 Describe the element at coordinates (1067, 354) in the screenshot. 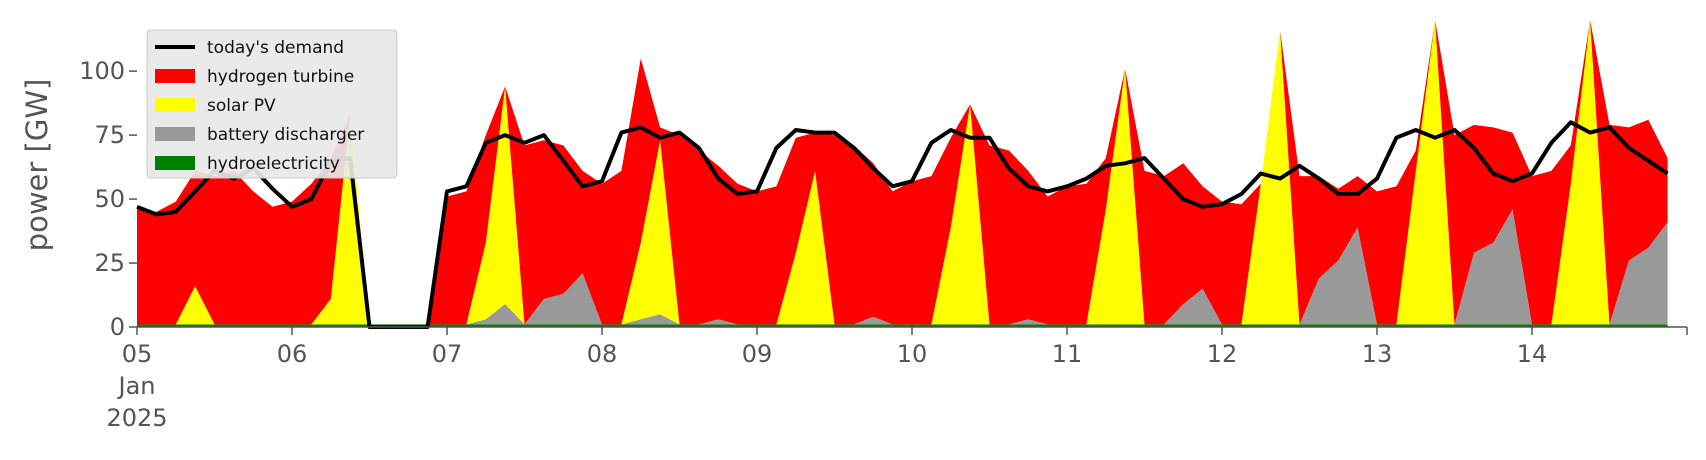

I see `x-tick-label: 11` at that location.